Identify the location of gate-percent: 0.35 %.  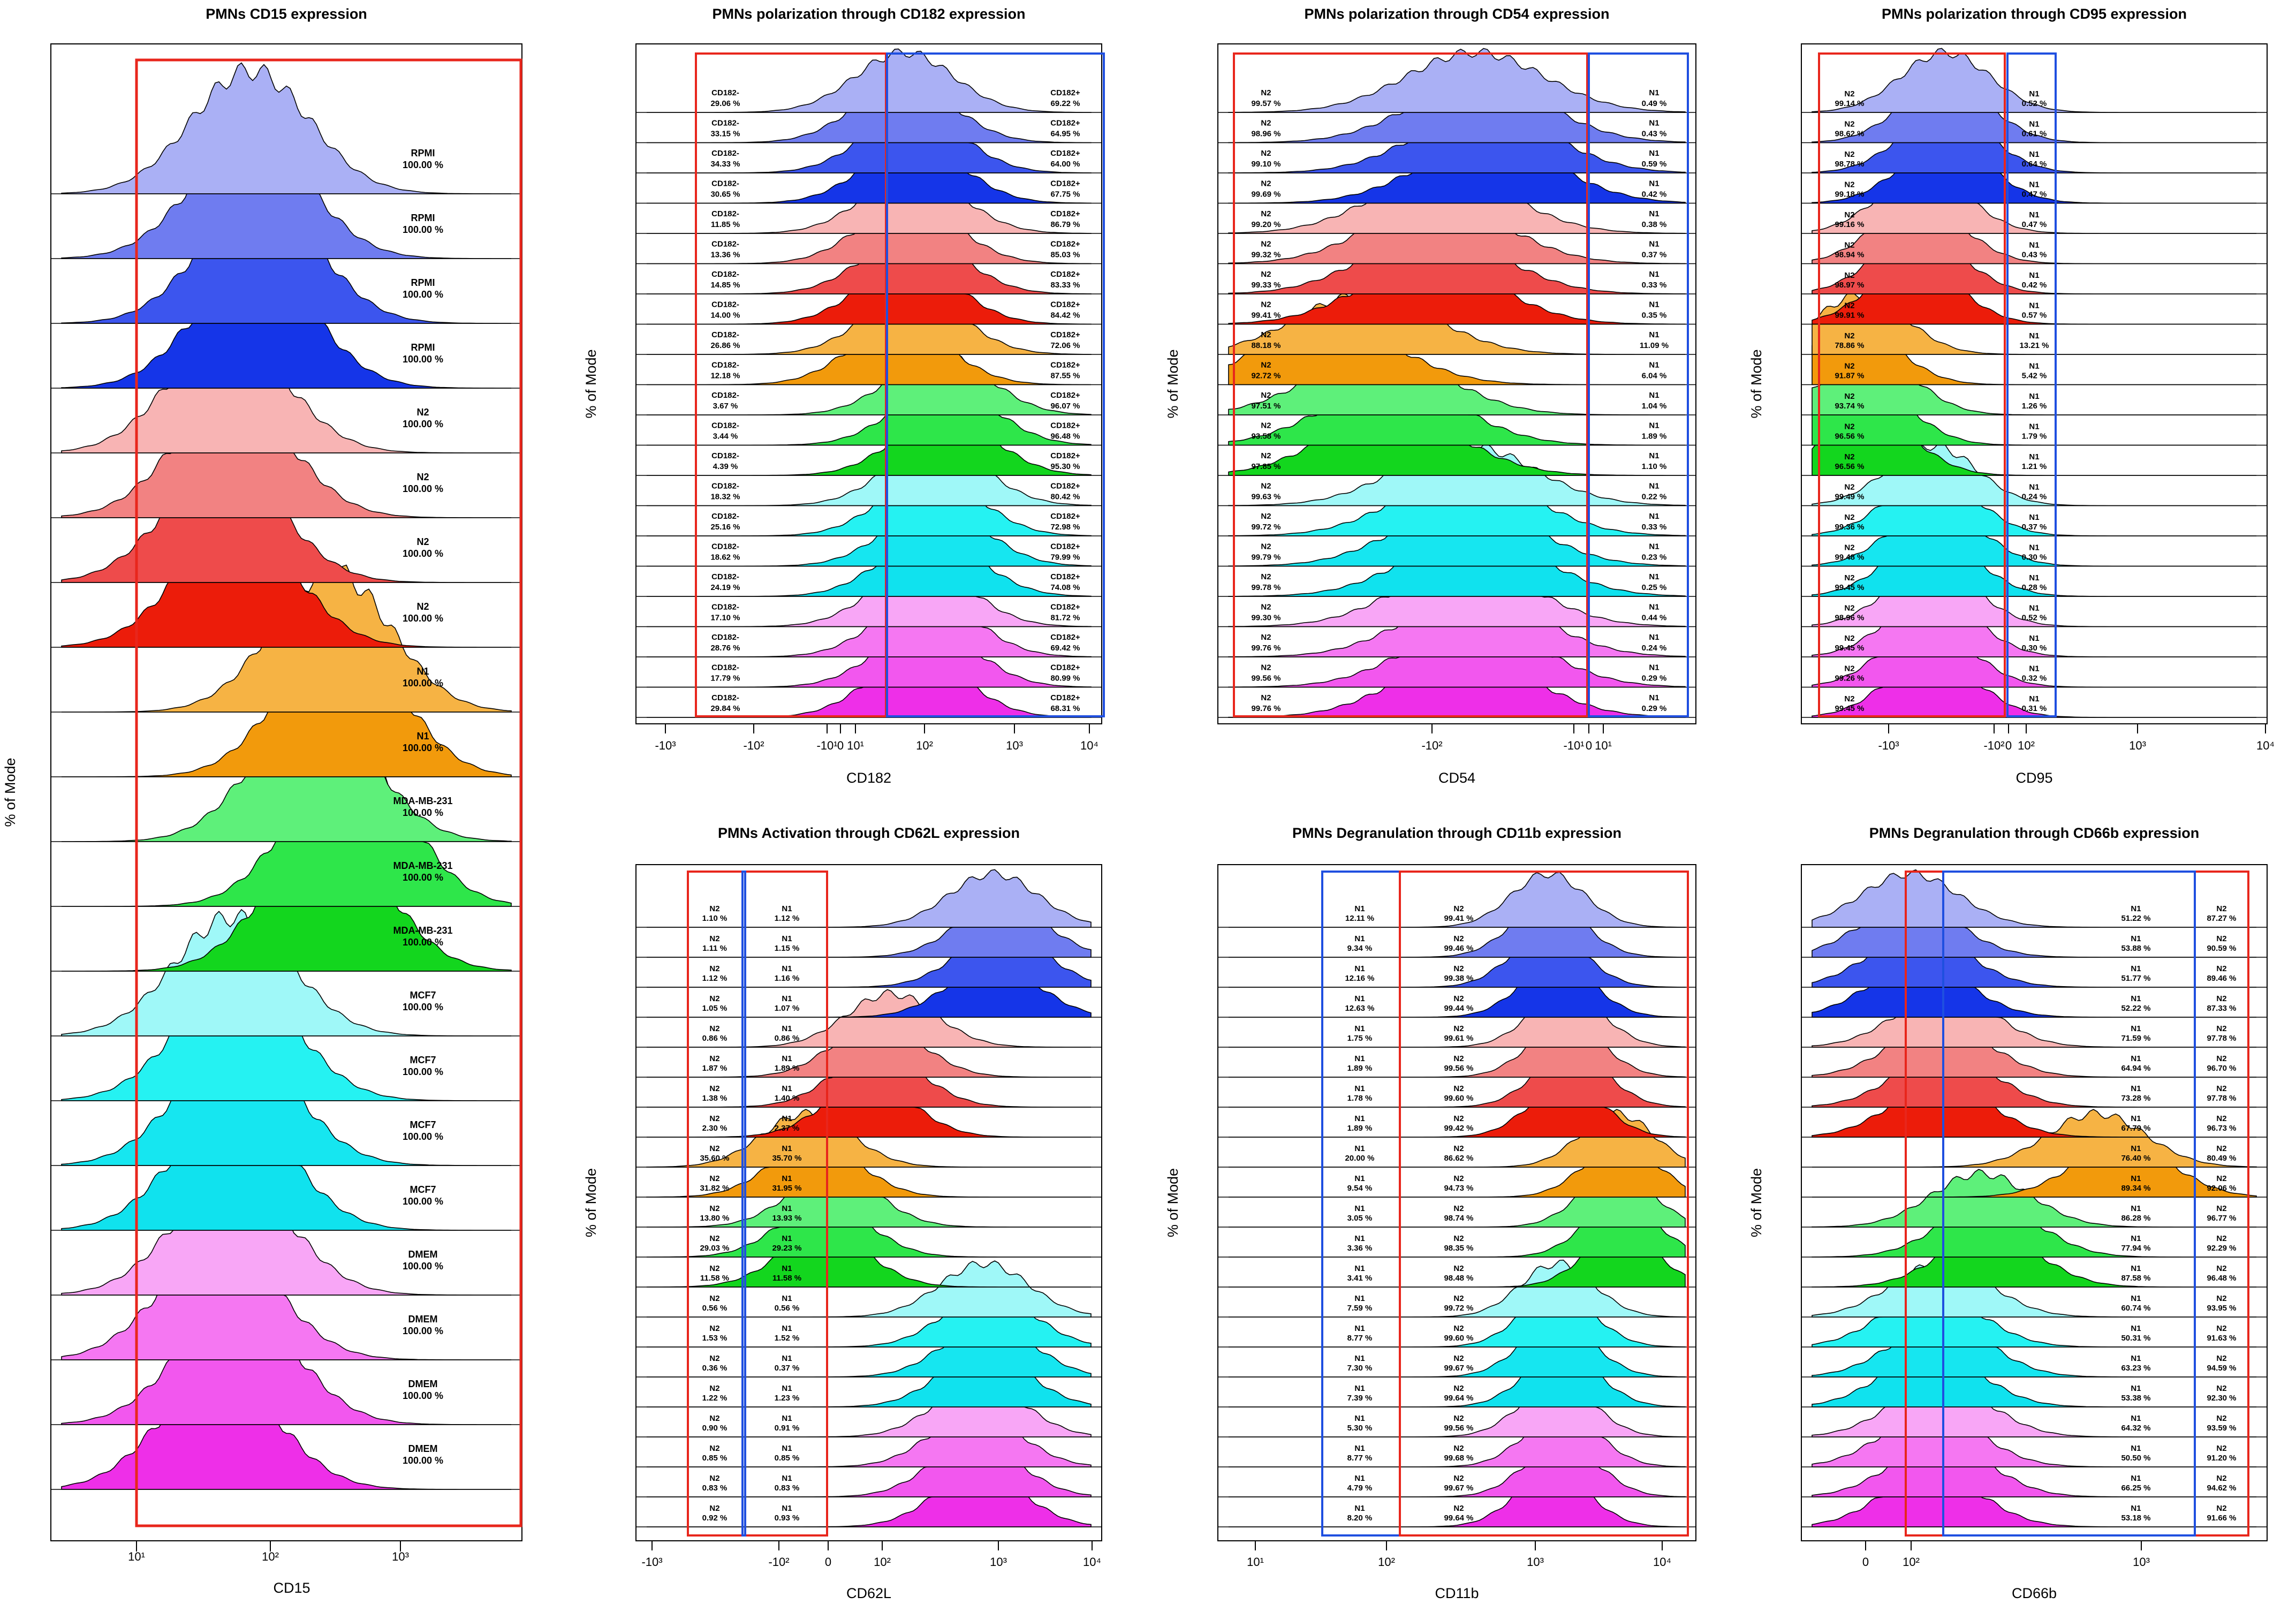
(1655, 315).